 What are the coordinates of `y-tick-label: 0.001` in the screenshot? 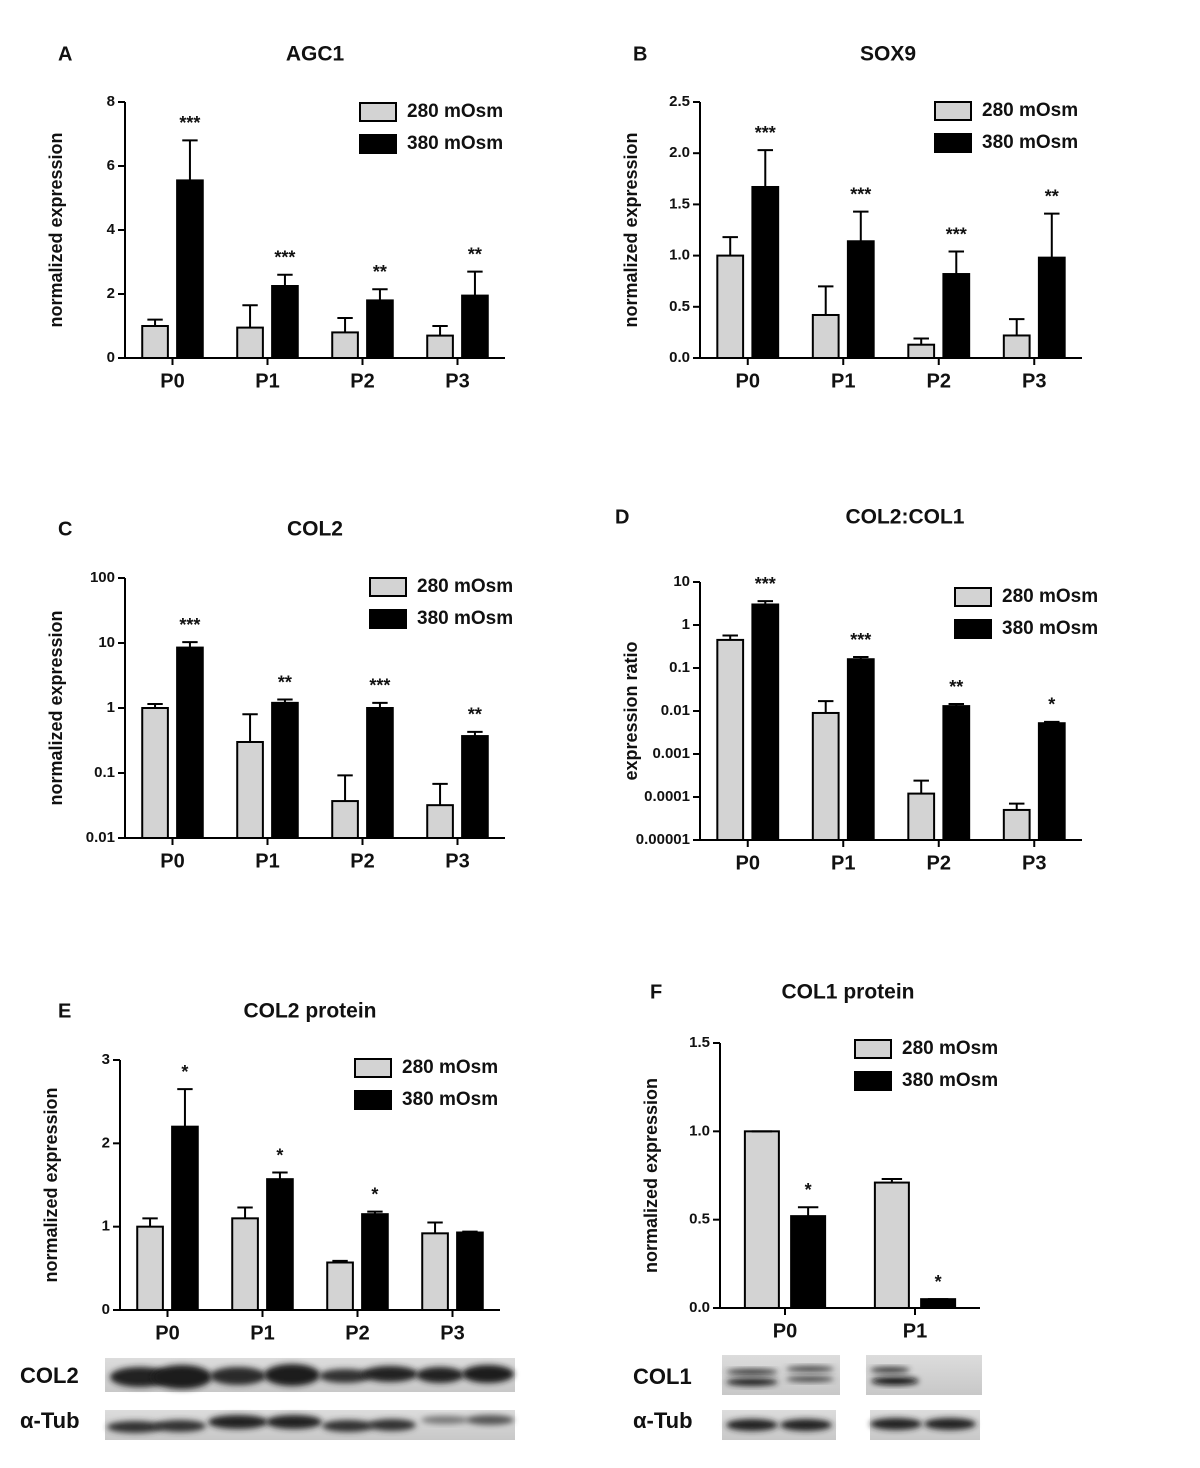 It's located at (671, 753).